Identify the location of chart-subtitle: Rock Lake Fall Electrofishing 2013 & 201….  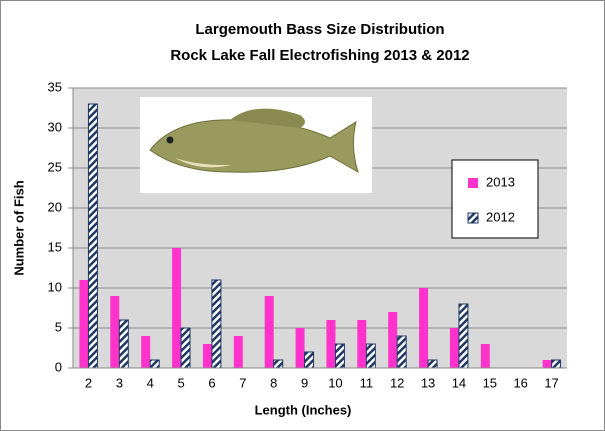
(319, 55).